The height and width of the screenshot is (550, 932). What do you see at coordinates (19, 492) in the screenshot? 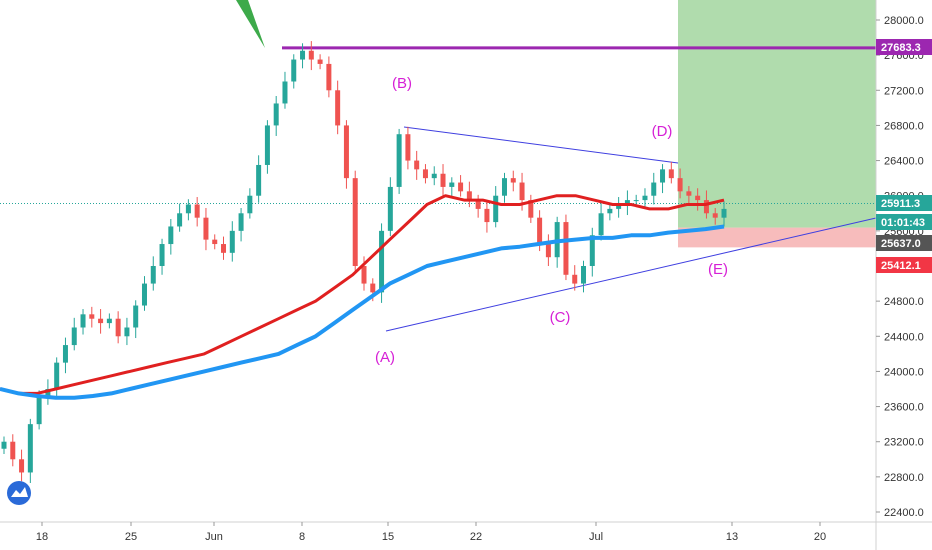
I see `logo-mark` at bounding box center [19, 492].